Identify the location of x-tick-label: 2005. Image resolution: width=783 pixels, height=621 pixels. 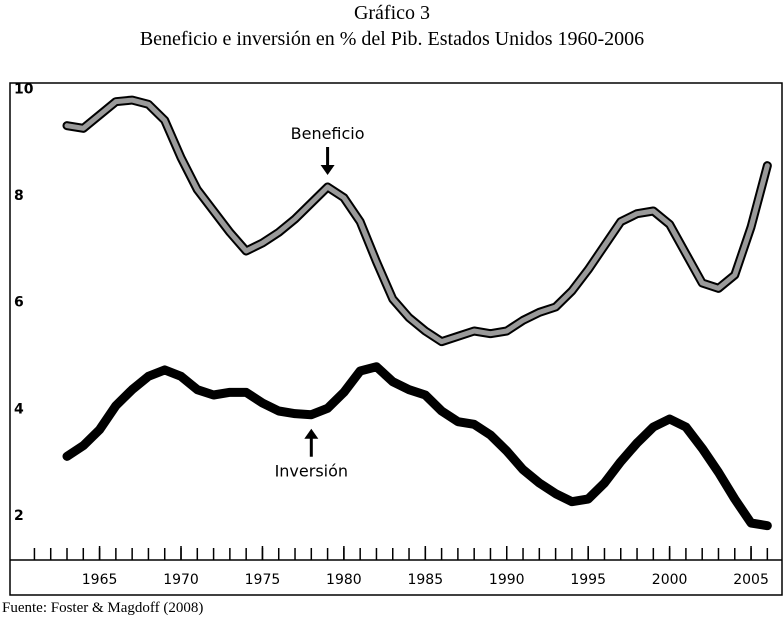
(751, 580).